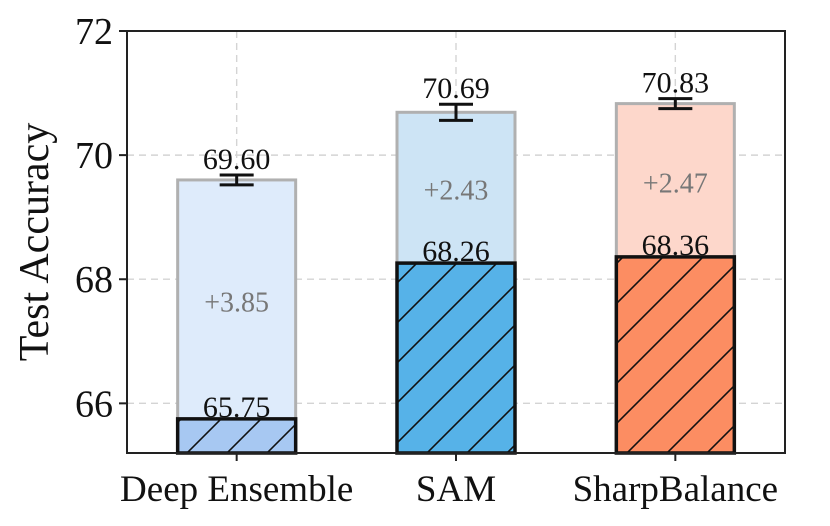 This screenshot has height=526, width=830. What do you see at coordinates (35, 242) in the screenshot?
I see `y-axis-label: Test Accuracy` at bounding box center [35, 242].